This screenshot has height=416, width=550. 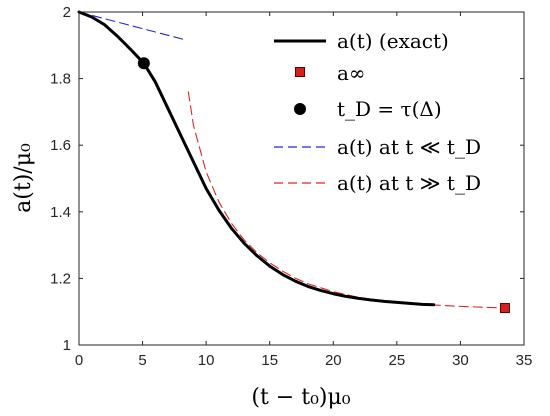 What do you see at coordinates (504, 308) in the screenshot?
I see `marker-a-inf` at bounding box center [504, 308].